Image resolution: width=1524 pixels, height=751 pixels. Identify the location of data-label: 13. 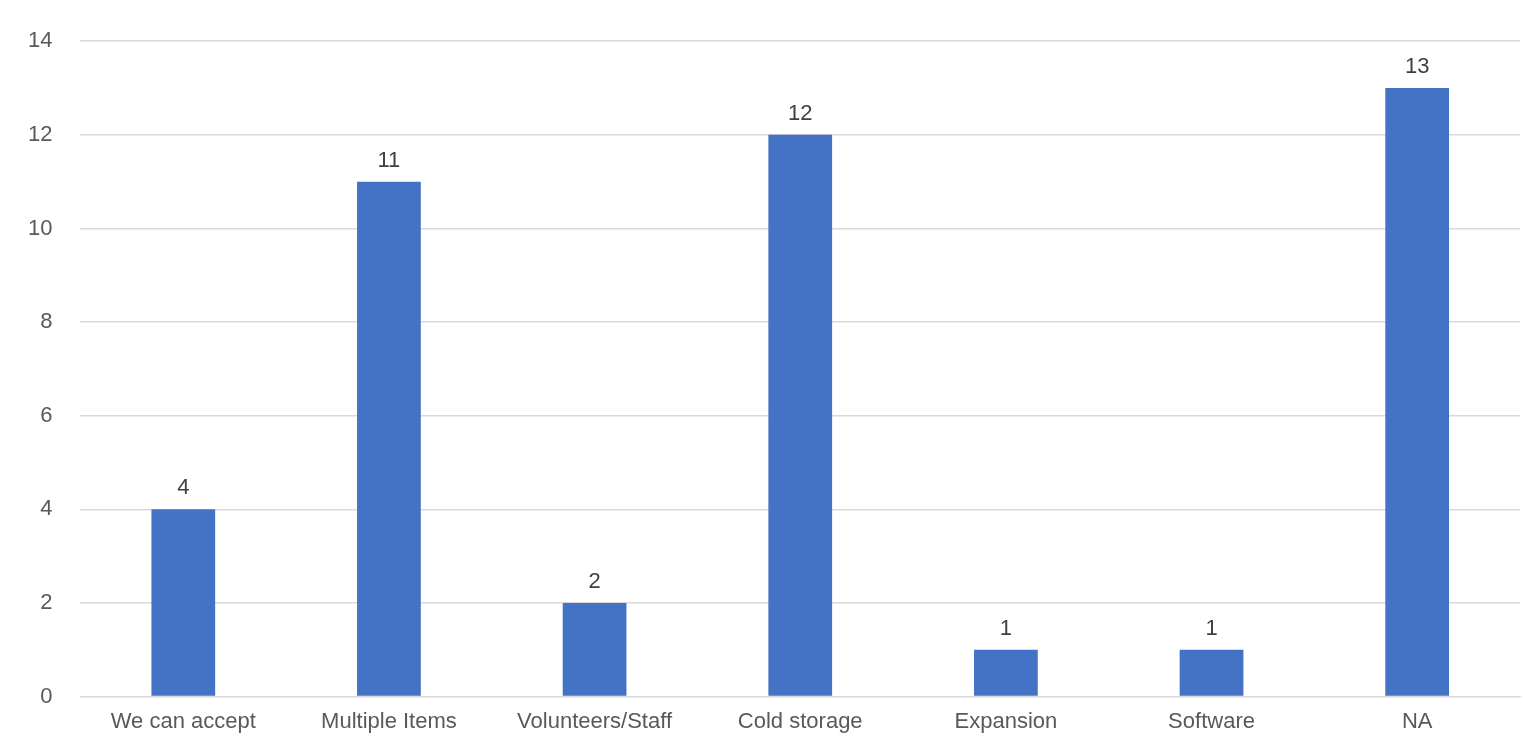
(1417, 66).